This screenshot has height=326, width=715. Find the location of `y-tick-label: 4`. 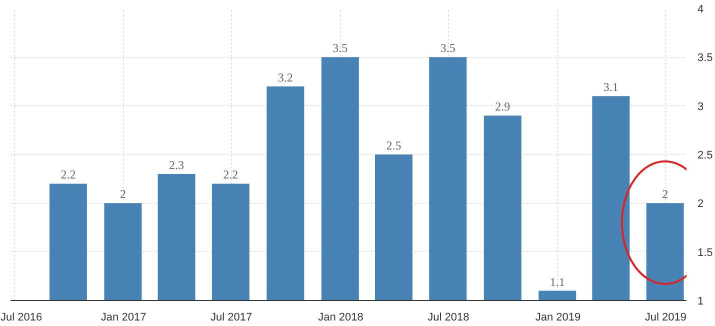

y-tick-label: 4 is located at coordinates (701, 10).